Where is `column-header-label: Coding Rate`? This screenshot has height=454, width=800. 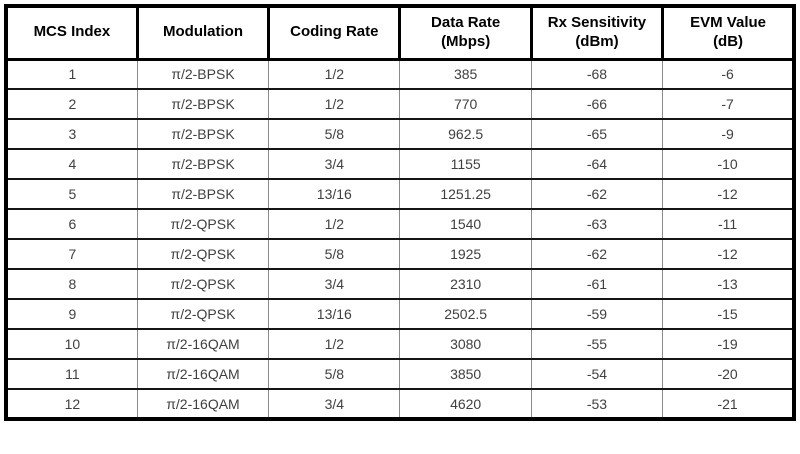
column-header-label: Coding Rate is located at coordinates (334, 32).